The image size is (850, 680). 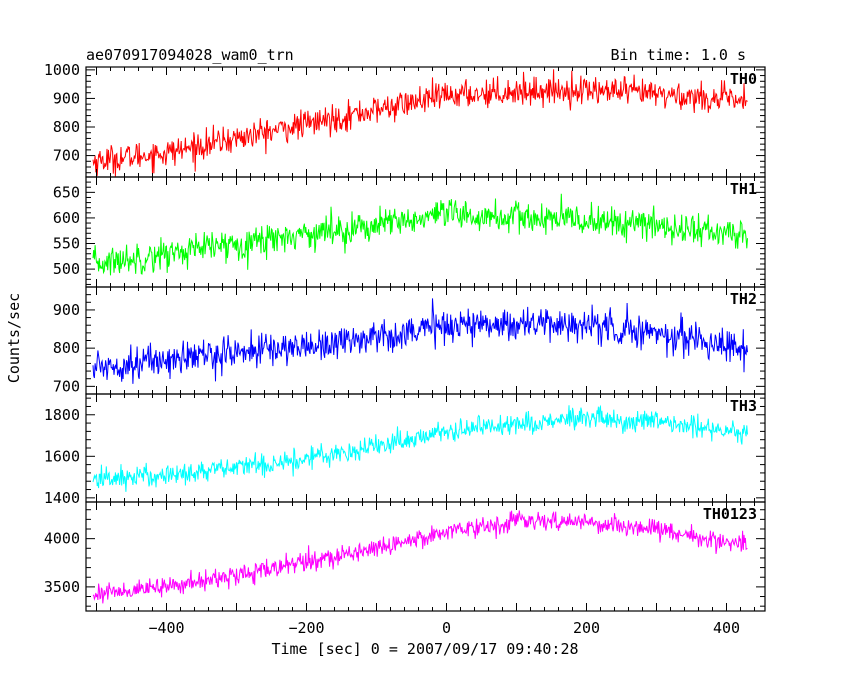 I want to click on x-axis: −400 −200 0 200 400, so click(x=444, y=628).